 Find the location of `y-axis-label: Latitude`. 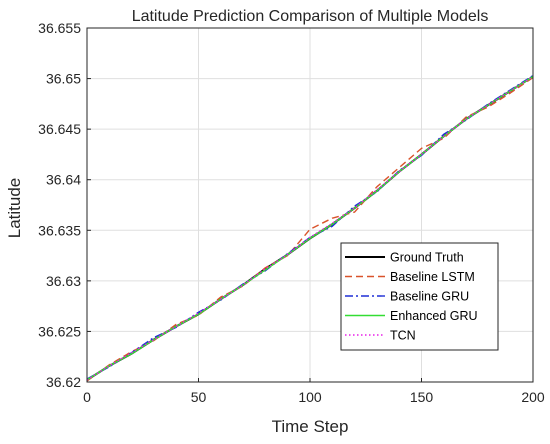

y-axis-label: Latitude is located at coordinates (14, 208).